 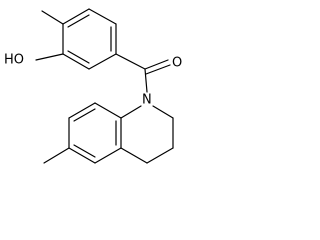 I want to click on atom-label: N, so click(x=147, y=100).